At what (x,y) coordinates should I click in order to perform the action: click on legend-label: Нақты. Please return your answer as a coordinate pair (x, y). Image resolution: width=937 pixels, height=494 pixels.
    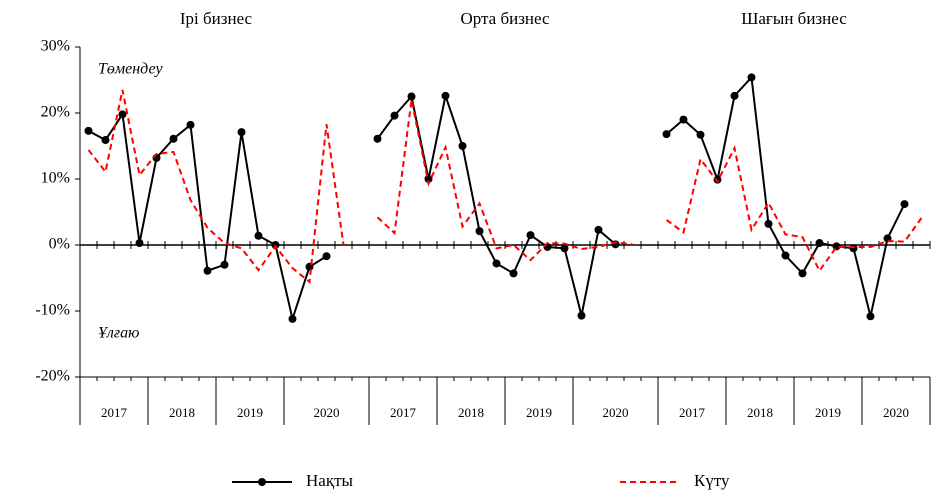
    Looking at the image, I should click on (330, 480).